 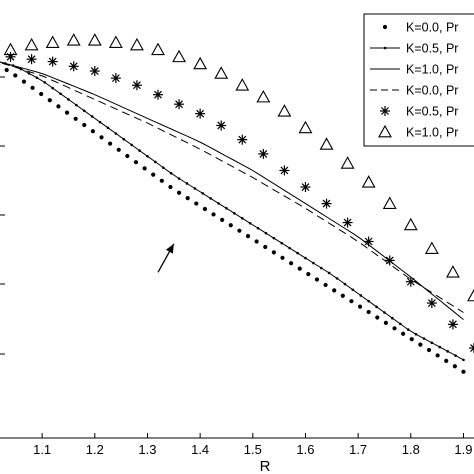 What do you see at coordinates (420, 28) in the screenshot?
I see `legend-entry-0: K=0.0, Pr` at bounding box center [420, 28].